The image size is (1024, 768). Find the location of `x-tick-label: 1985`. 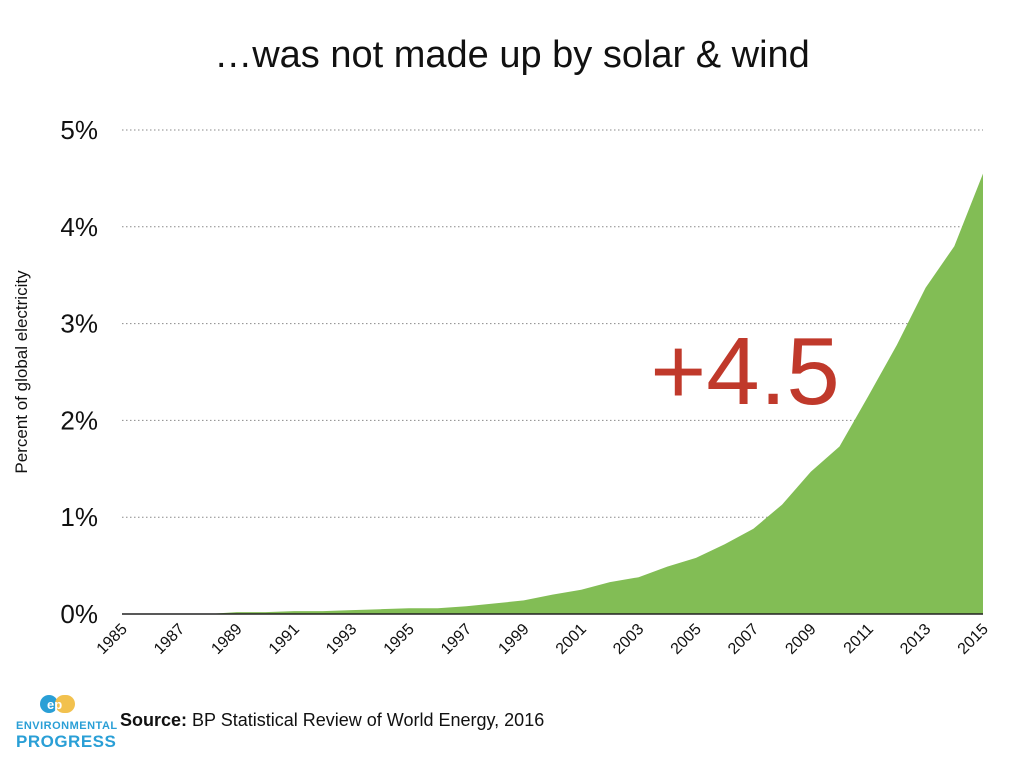

x-tick-label: 1985 is located at coordinates (112, 639).